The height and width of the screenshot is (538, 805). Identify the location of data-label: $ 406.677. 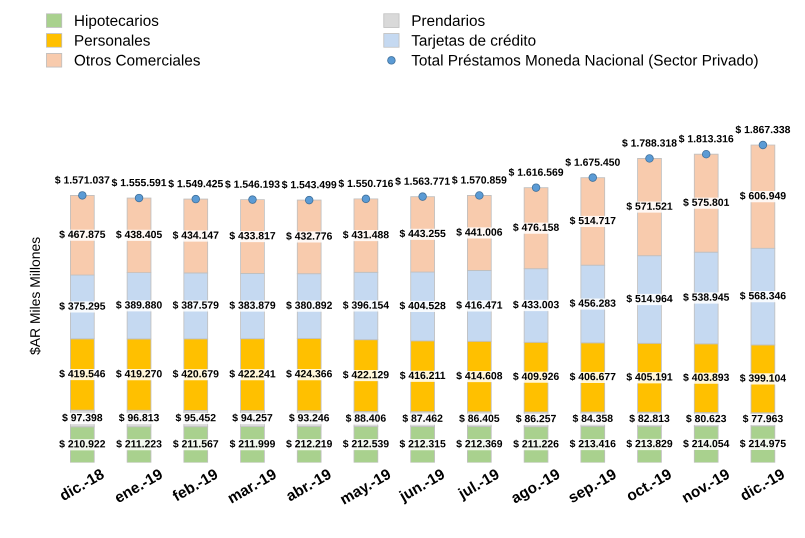
(593, 376).